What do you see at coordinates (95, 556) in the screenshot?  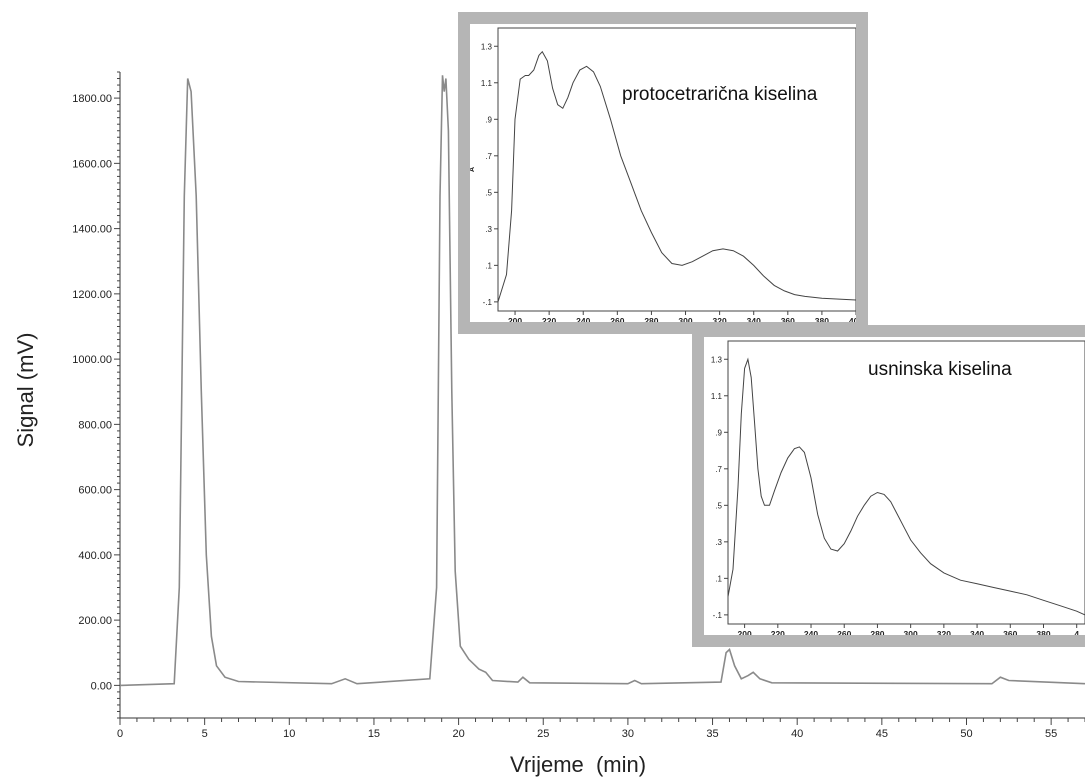 I see `y-tick-label: 400.00` at bounding box center [95, 556].